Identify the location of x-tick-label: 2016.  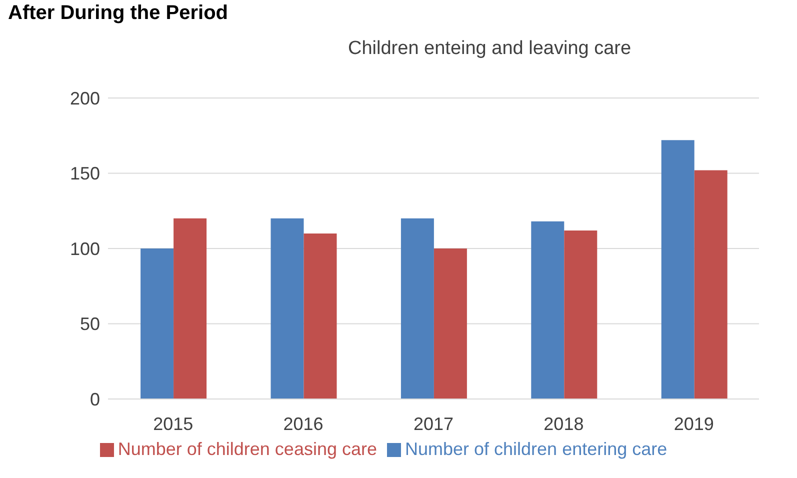
(303, 424).